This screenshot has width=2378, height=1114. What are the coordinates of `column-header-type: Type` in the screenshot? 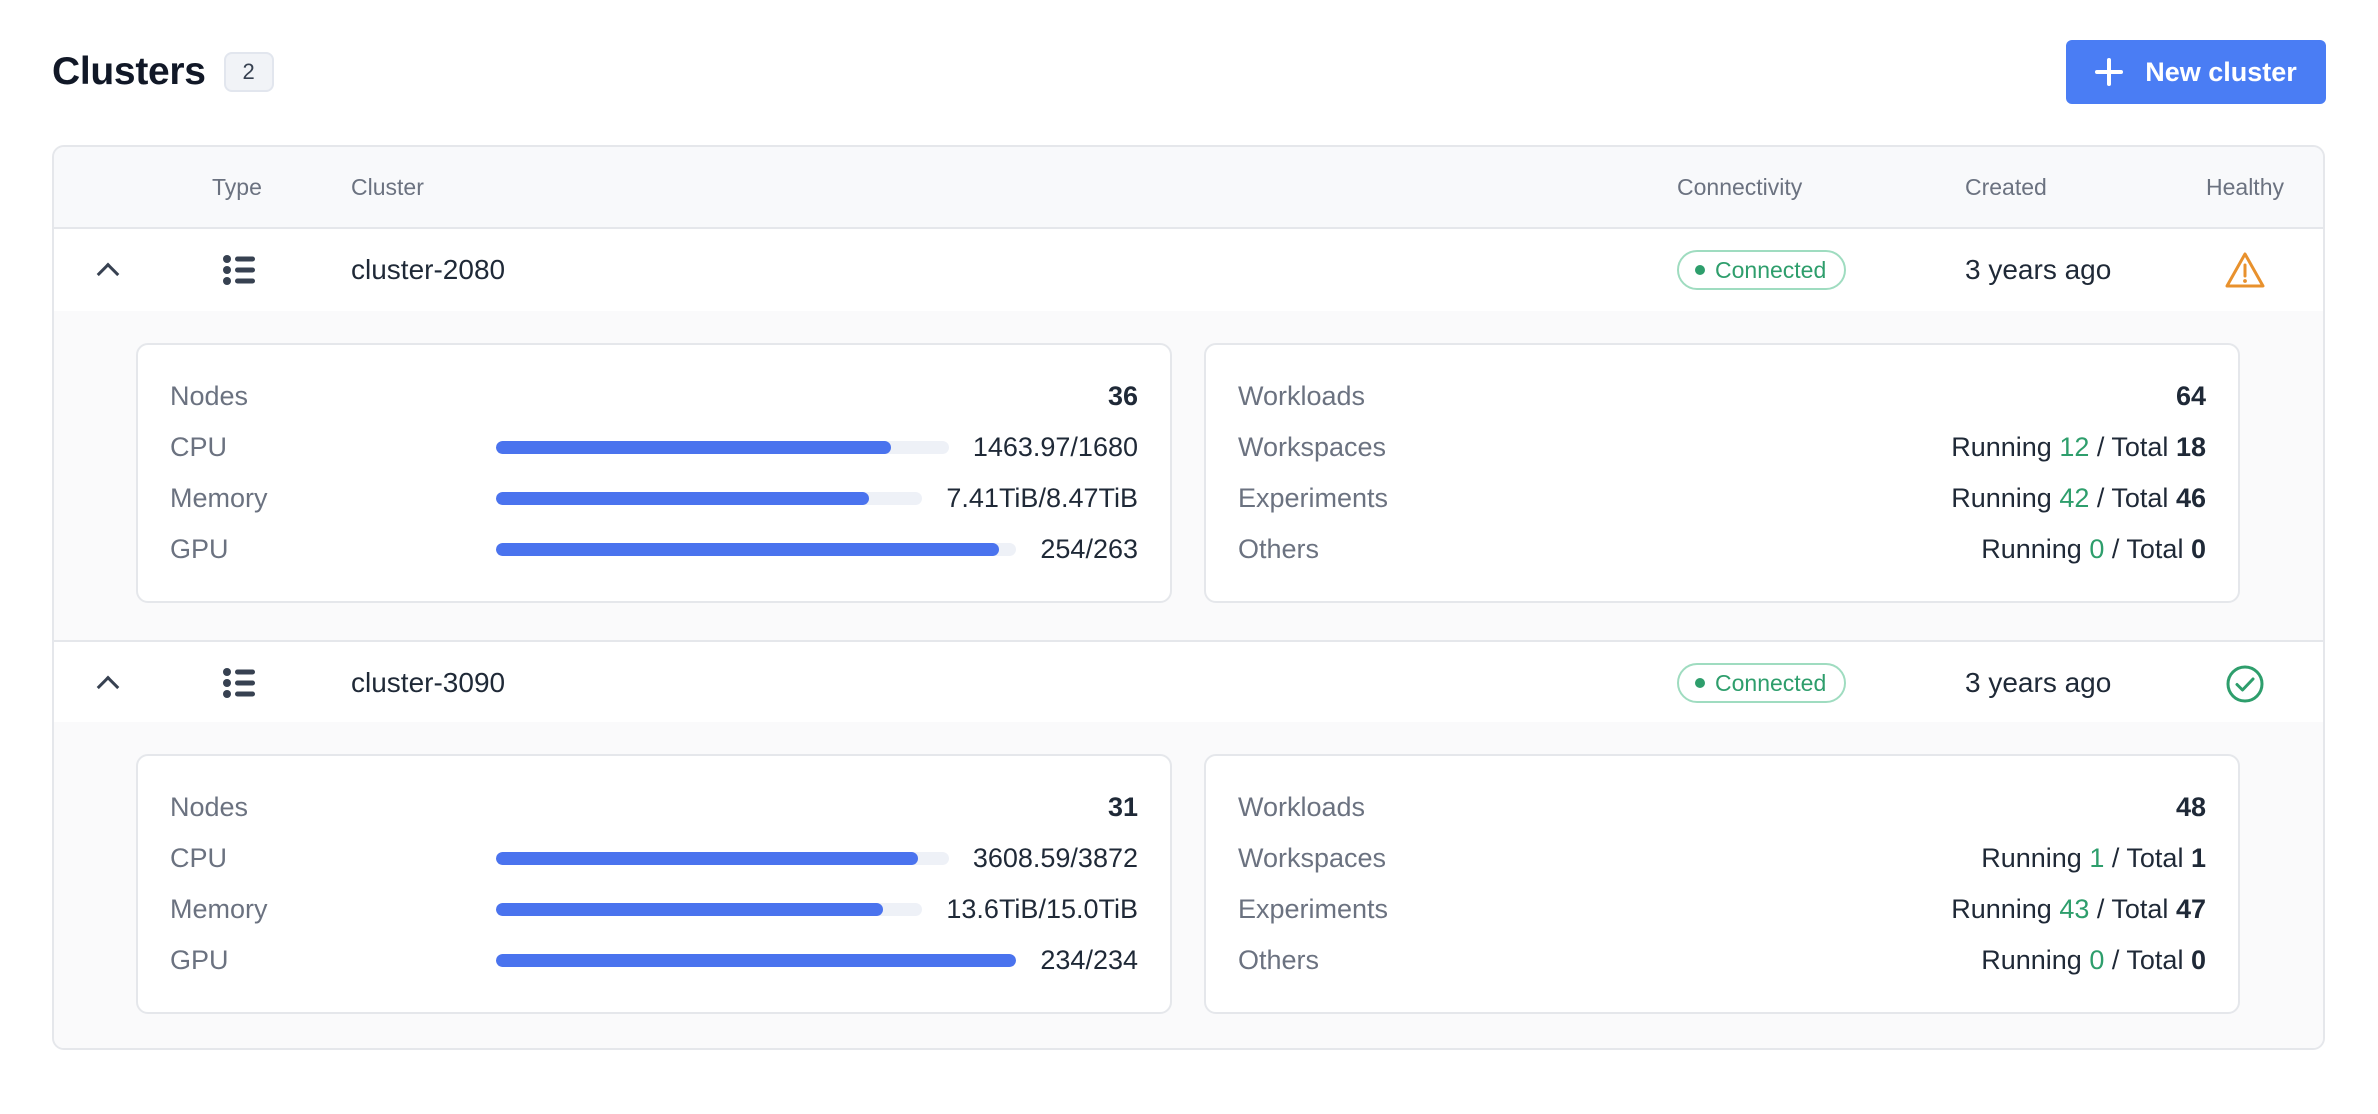 It's located at (237, 187).